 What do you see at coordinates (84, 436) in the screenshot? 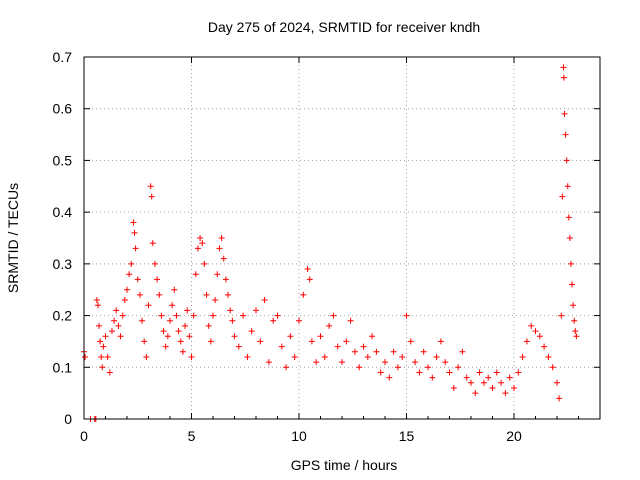
I see `x-tick-label: 0` at bounding box center [84, 436].